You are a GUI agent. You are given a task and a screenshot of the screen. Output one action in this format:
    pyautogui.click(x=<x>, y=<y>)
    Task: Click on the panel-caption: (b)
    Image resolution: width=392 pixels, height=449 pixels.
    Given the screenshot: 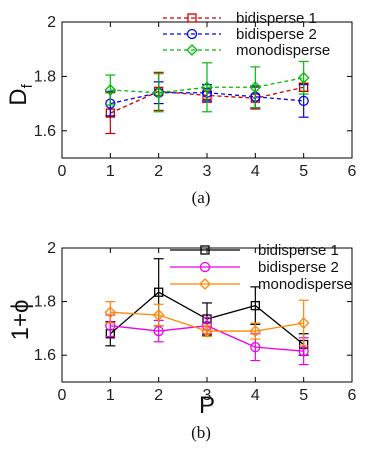 What is the action you would take?
    pyautogui.click(x=201, y=432)
    